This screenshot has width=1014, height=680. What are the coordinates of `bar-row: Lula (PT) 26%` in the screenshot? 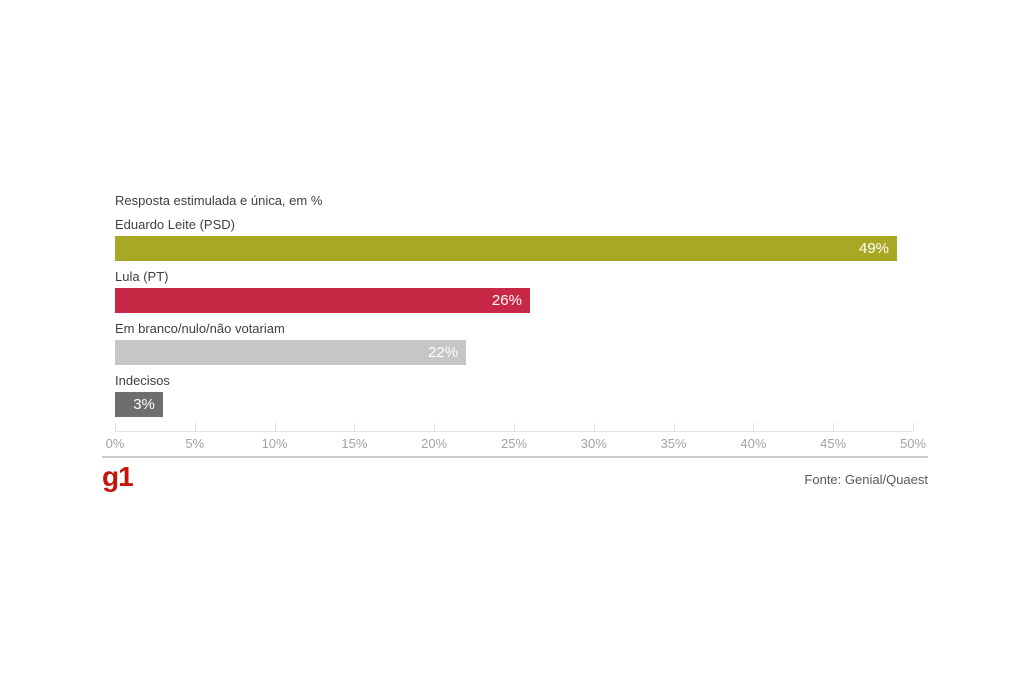 It's located at (514, 291).